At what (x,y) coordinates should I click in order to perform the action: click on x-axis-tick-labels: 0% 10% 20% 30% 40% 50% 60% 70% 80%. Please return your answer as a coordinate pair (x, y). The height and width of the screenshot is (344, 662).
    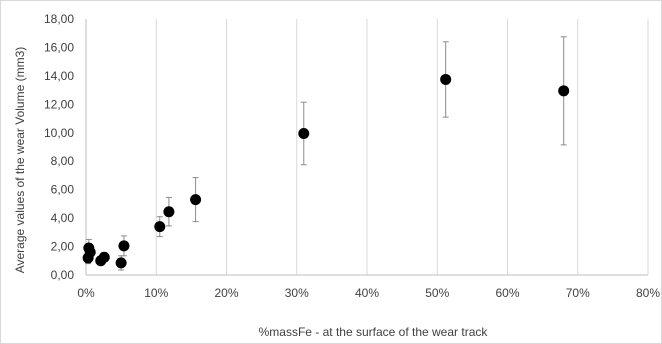
    Looking at the image, I should click on (368, 293).